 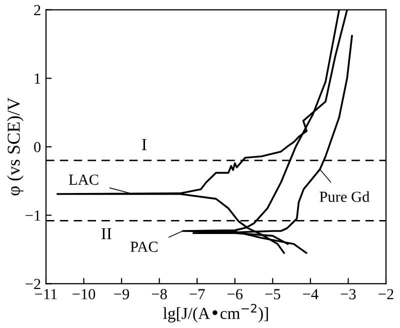 What do you see at coordinates (197, 294) in the screenshot?
I see `x-tick-label: −7` at bounding box center [197, 294].